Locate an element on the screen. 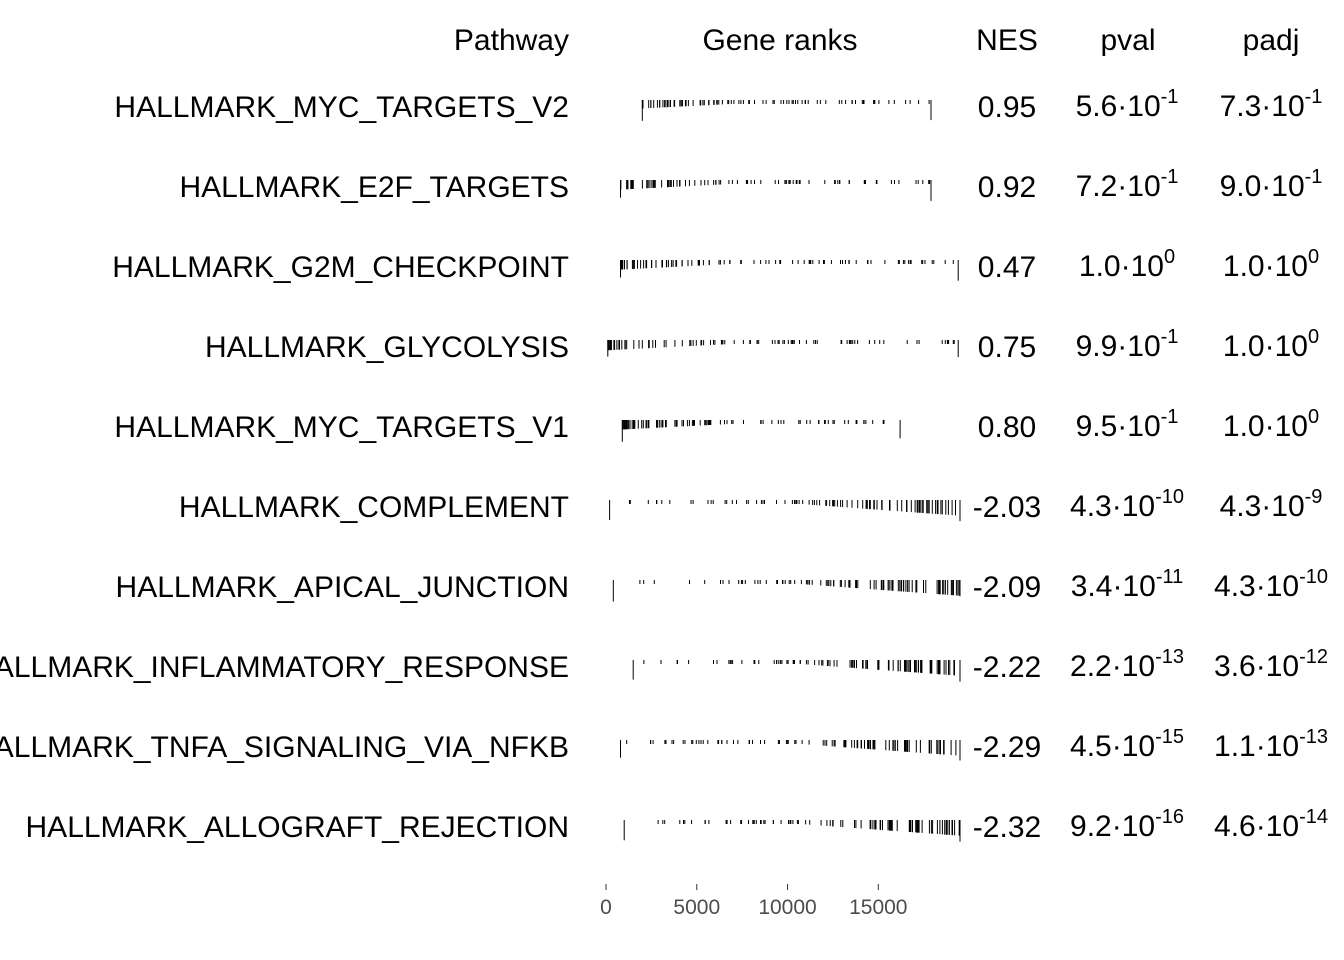 The height and width of the screenshot is (960, 1344). pval-value: 9.9·10⁻¹ is located at coordinates (1127, 345).